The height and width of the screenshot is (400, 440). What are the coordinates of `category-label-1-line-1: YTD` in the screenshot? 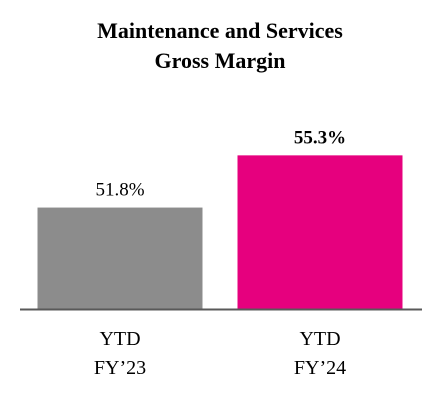 It's located at (119, 339).